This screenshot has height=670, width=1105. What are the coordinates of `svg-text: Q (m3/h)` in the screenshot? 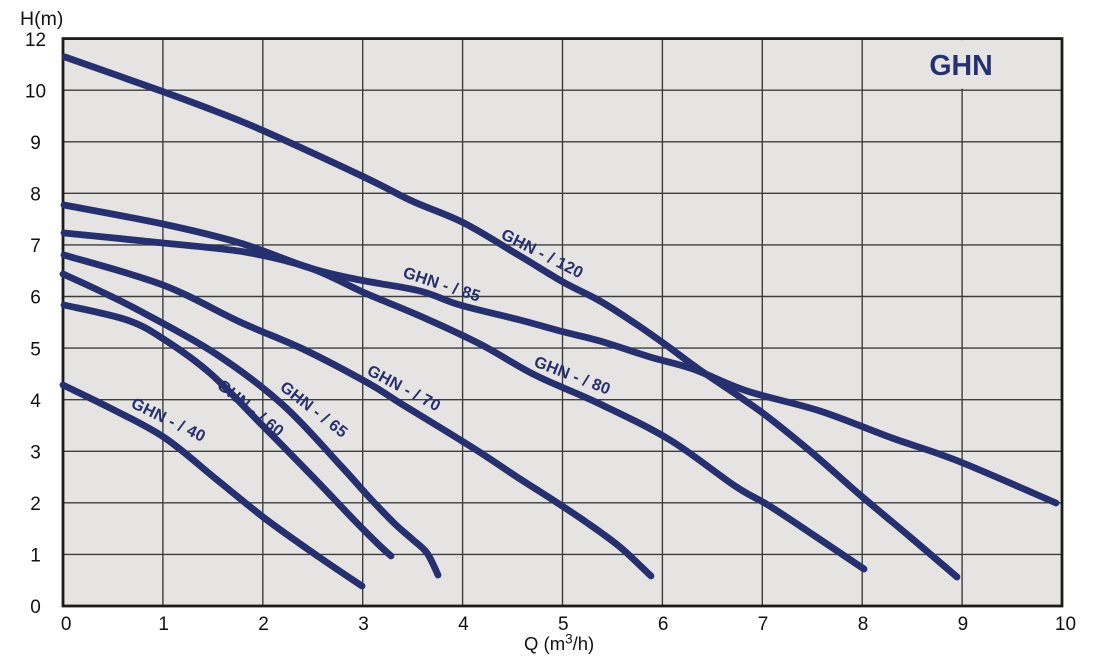 It's located at (559, 643).